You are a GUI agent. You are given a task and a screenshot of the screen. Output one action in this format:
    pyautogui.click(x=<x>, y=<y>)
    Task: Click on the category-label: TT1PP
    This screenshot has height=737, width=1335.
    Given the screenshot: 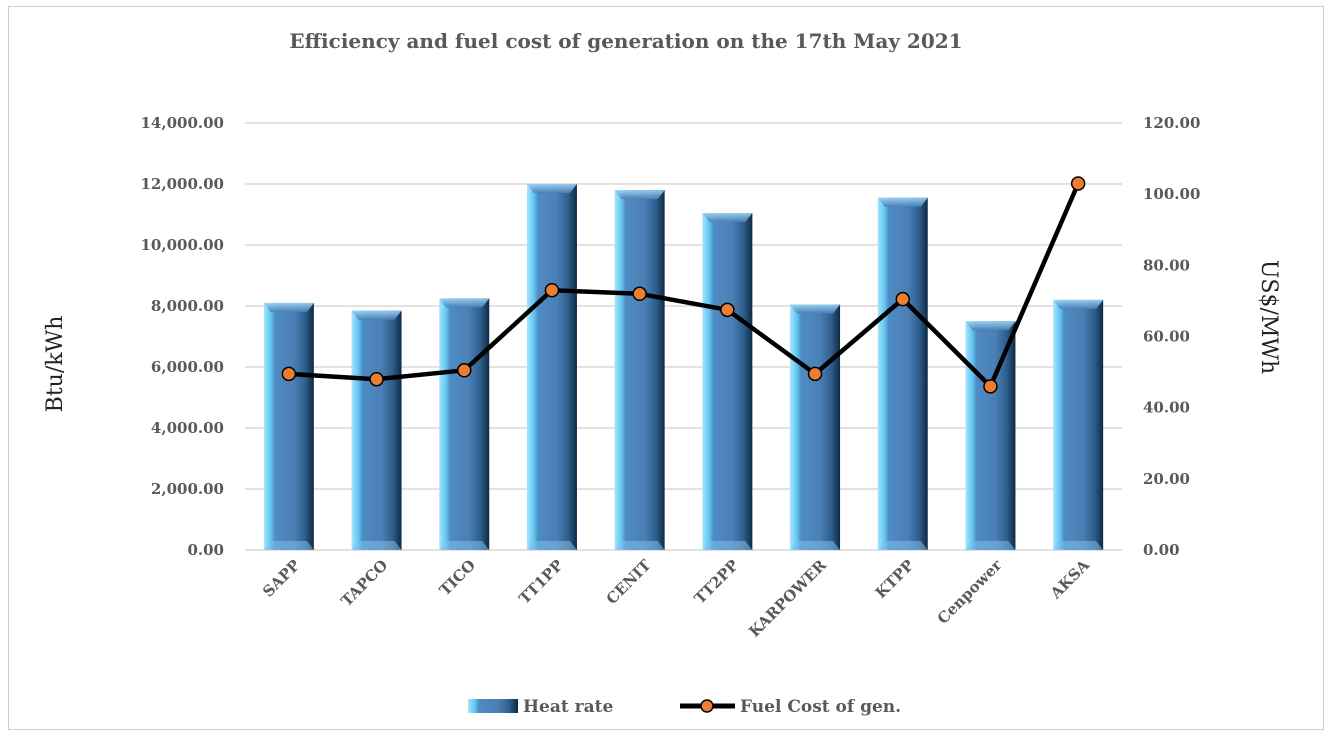 What is the action you would take?
    pyautogui.click(x=540, y=581)
    